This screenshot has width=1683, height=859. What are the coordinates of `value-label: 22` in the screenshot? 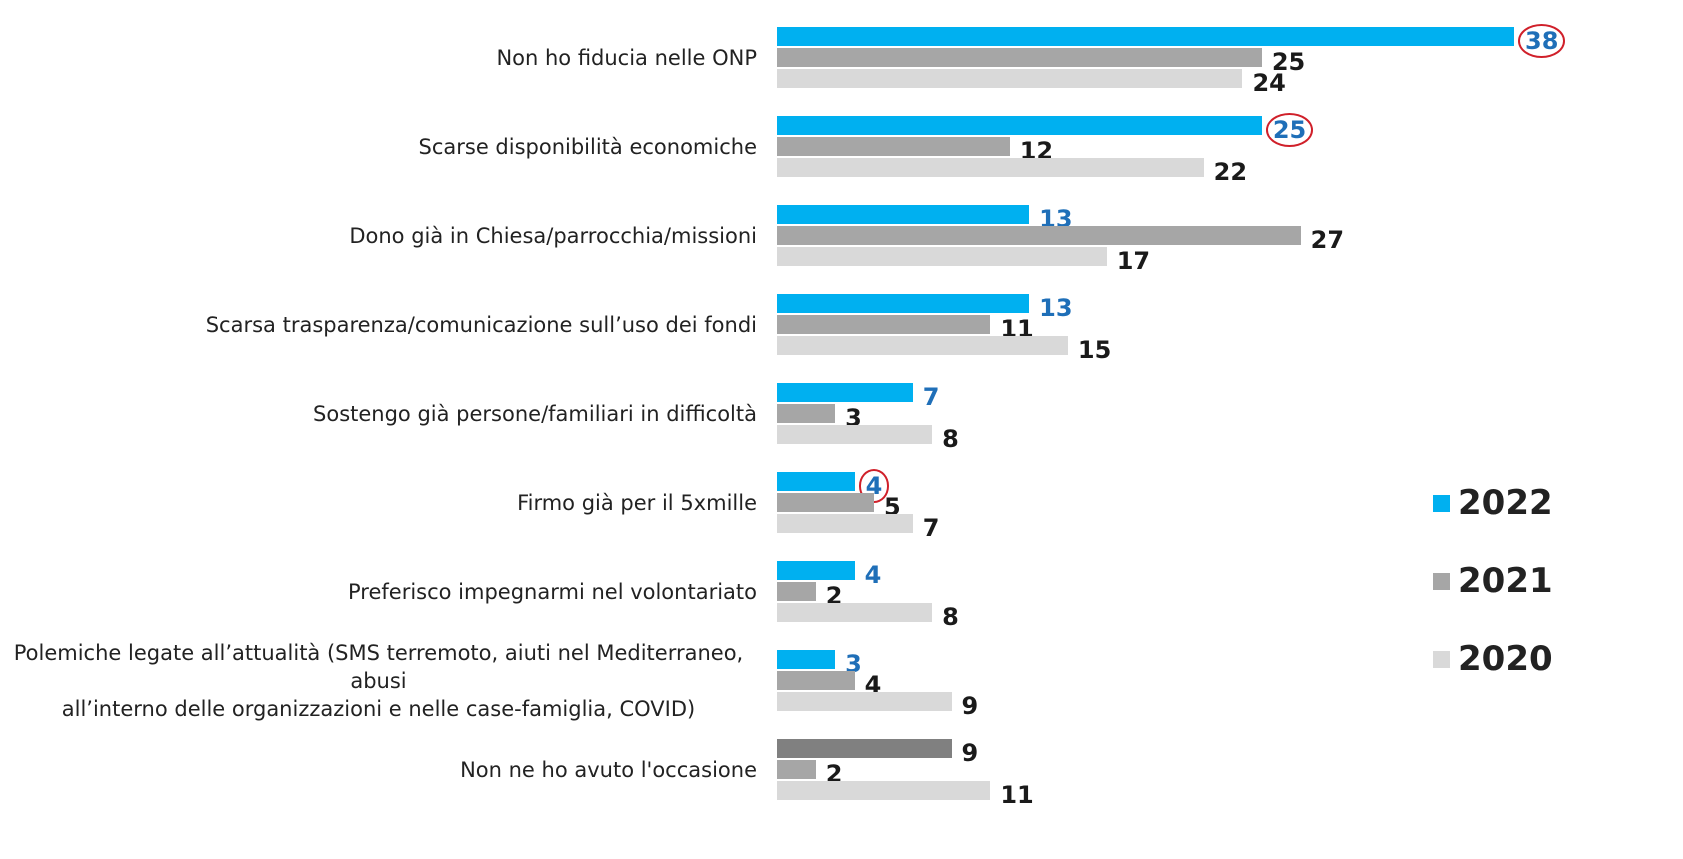 It's located at (1230, 171).